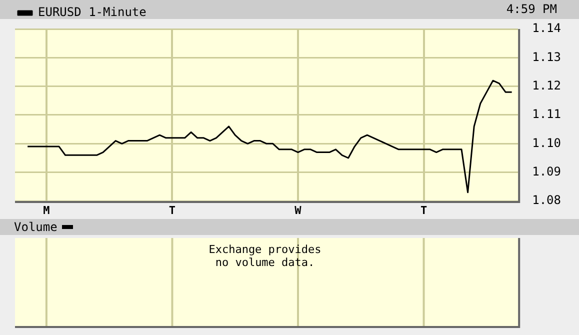 This screenshot has width=579, height=335. I want to click on text: Exchange provides no volume data., so click(265, 256).